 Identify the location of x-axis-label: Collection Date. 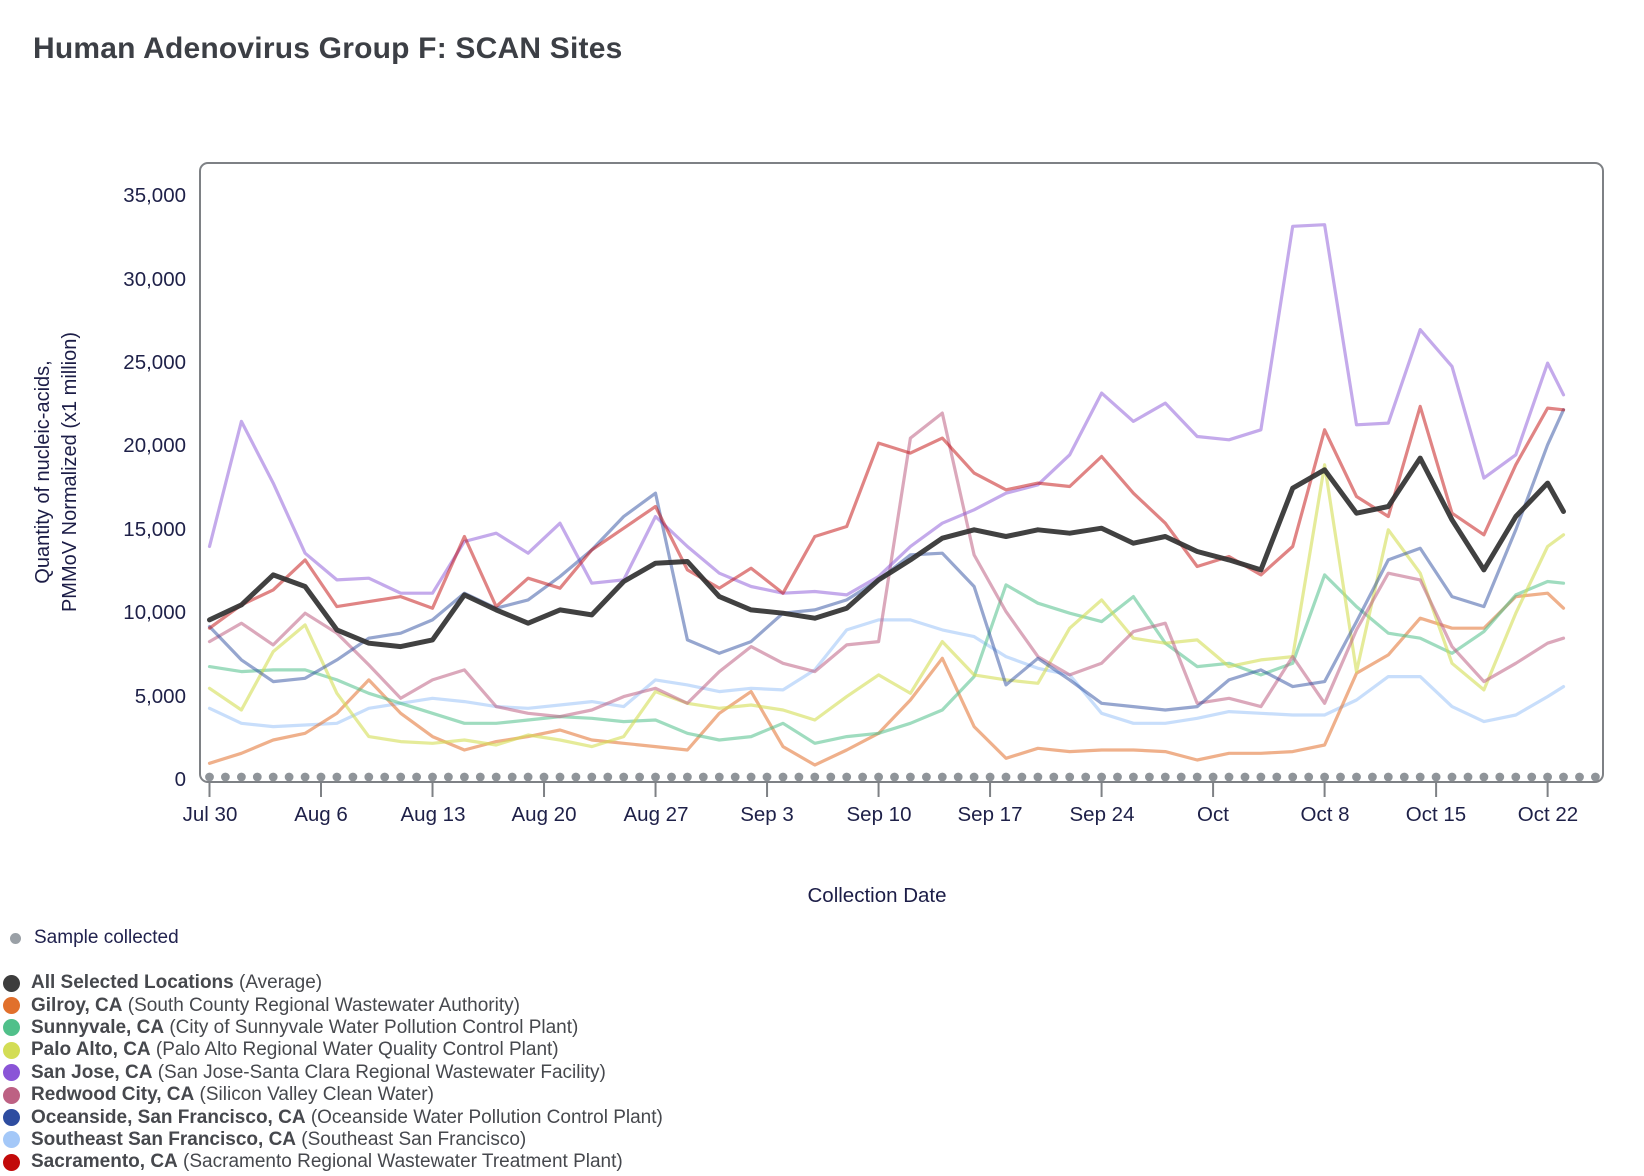
(877, 895).